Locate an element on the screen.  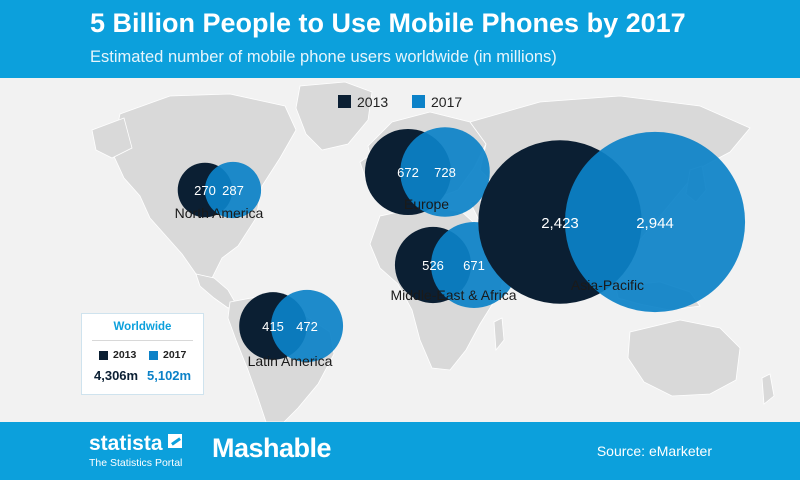
mashable-logo: Mashable is located at coordinates (272, 448).